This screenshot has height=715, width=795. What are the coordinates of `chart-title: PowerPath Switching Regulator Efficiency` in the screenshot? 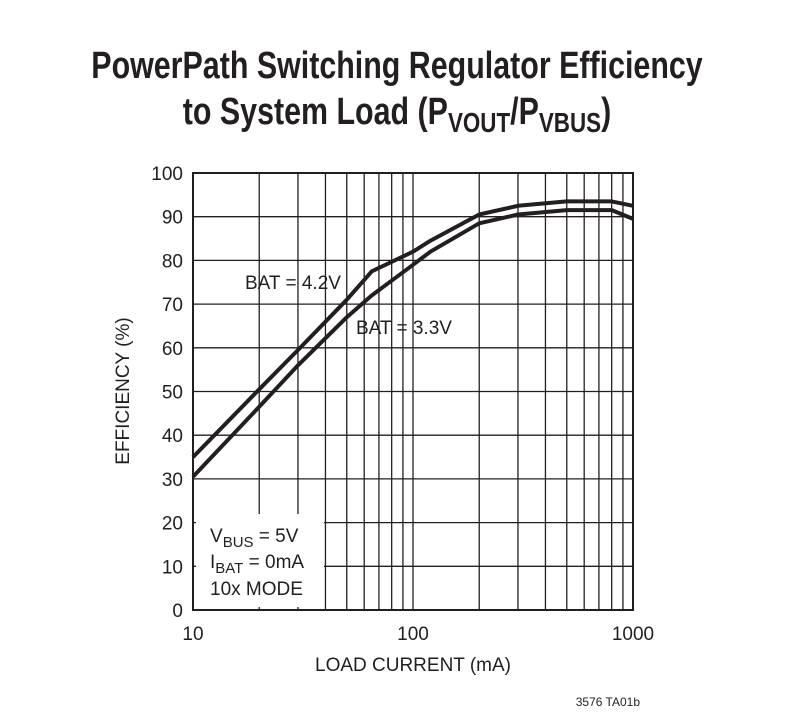 It's located at (396, 66).